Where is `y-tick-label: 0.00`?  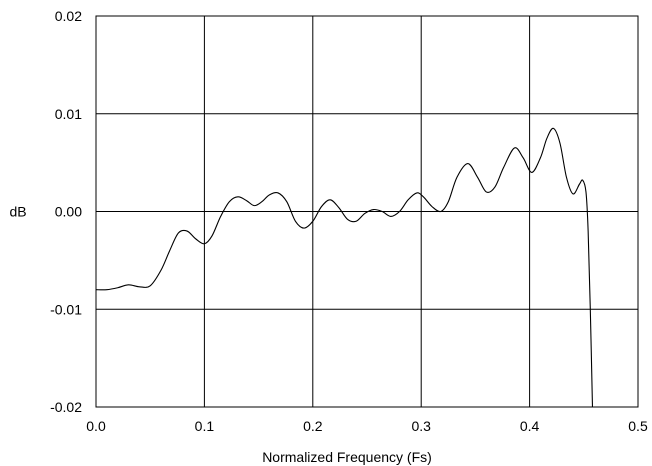
y-tick-label: 0.00 is located at coordinates (68, 212).